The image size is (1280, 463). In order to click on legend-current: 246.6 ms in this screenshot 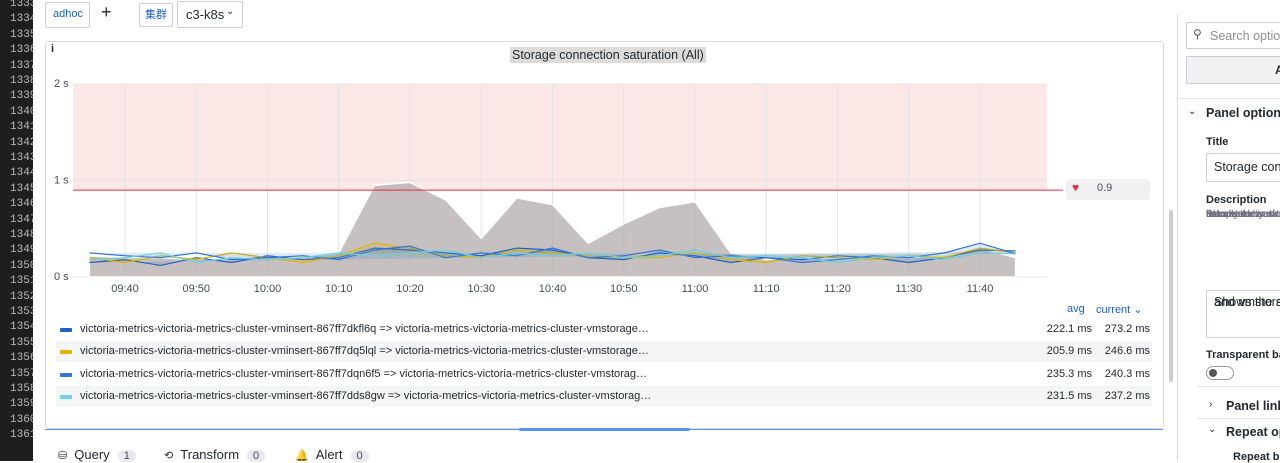, I will do `click(1127, 351)`.